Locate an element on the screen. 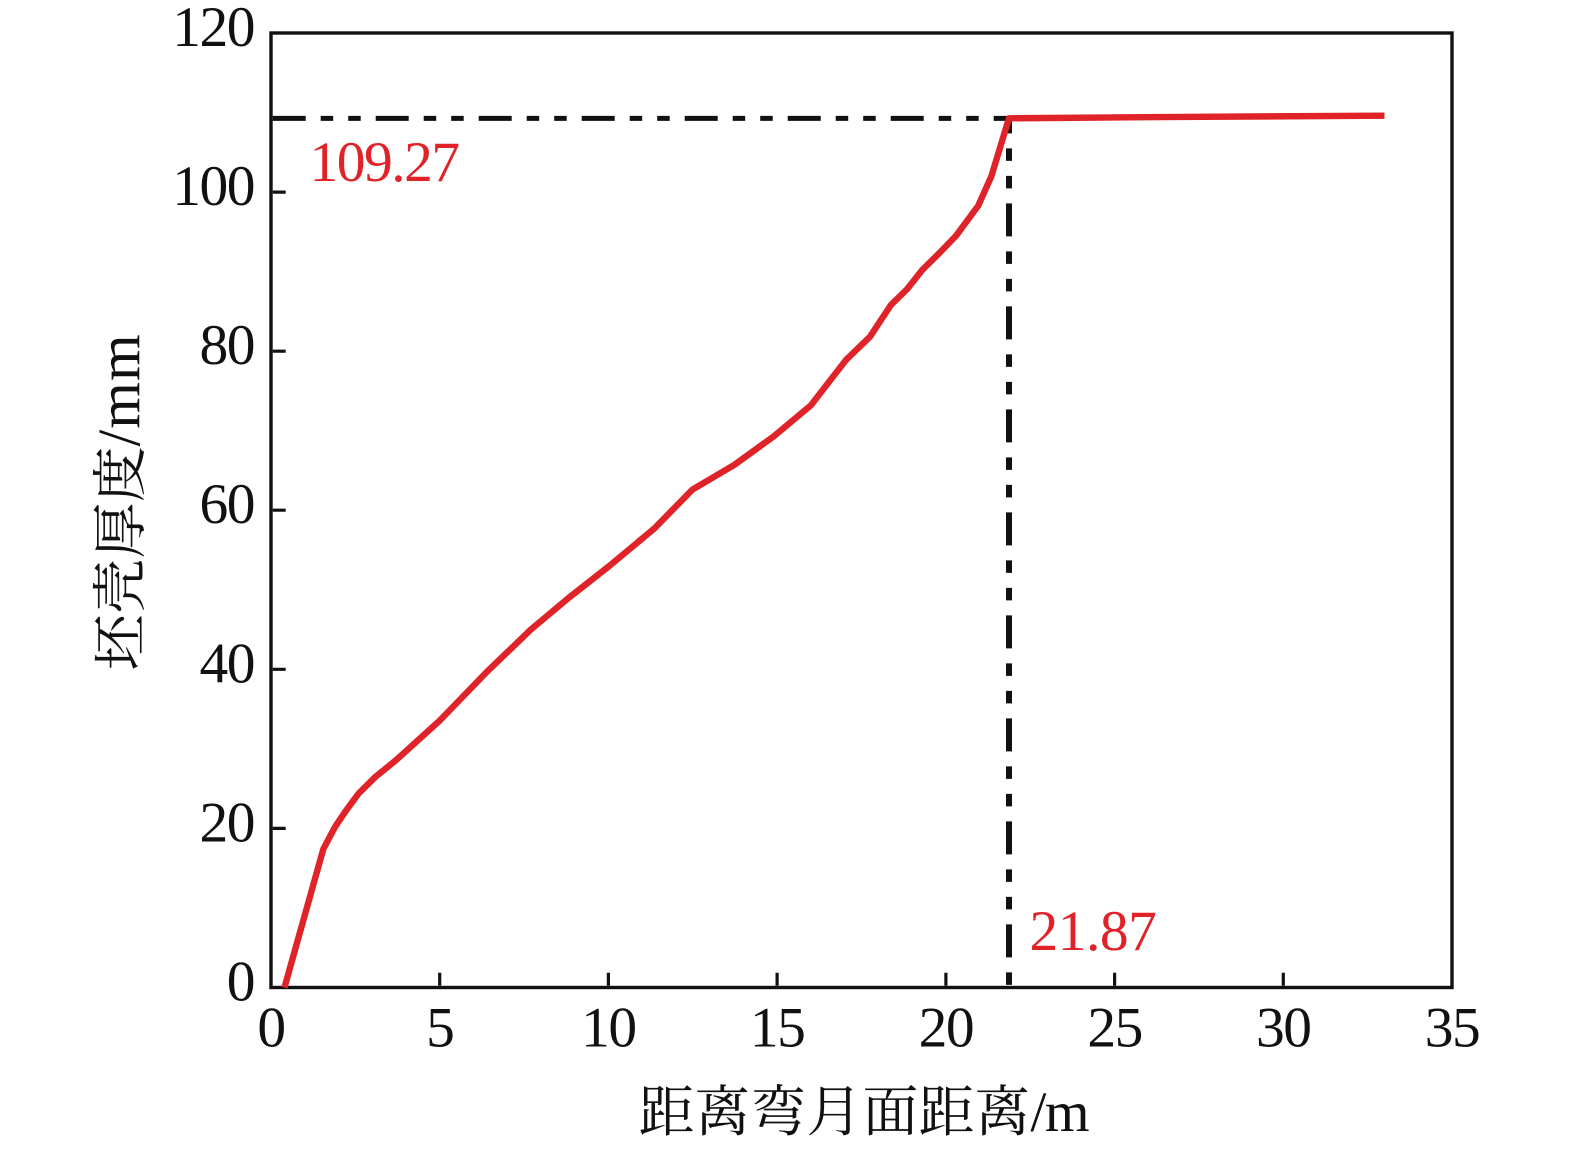 Image resolution: width=1575 pixels, height=1154 pixels. svg-text: 5 is located at coordinates (439, 1028).